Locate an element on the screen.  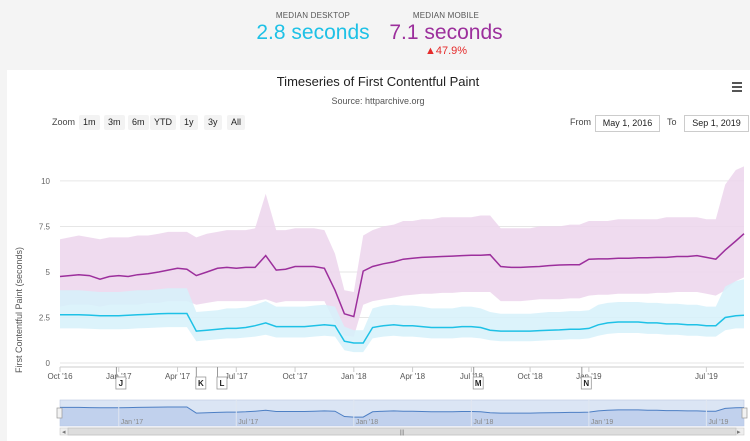
zoom-label: Zoom is located at coordinates (64, 122).